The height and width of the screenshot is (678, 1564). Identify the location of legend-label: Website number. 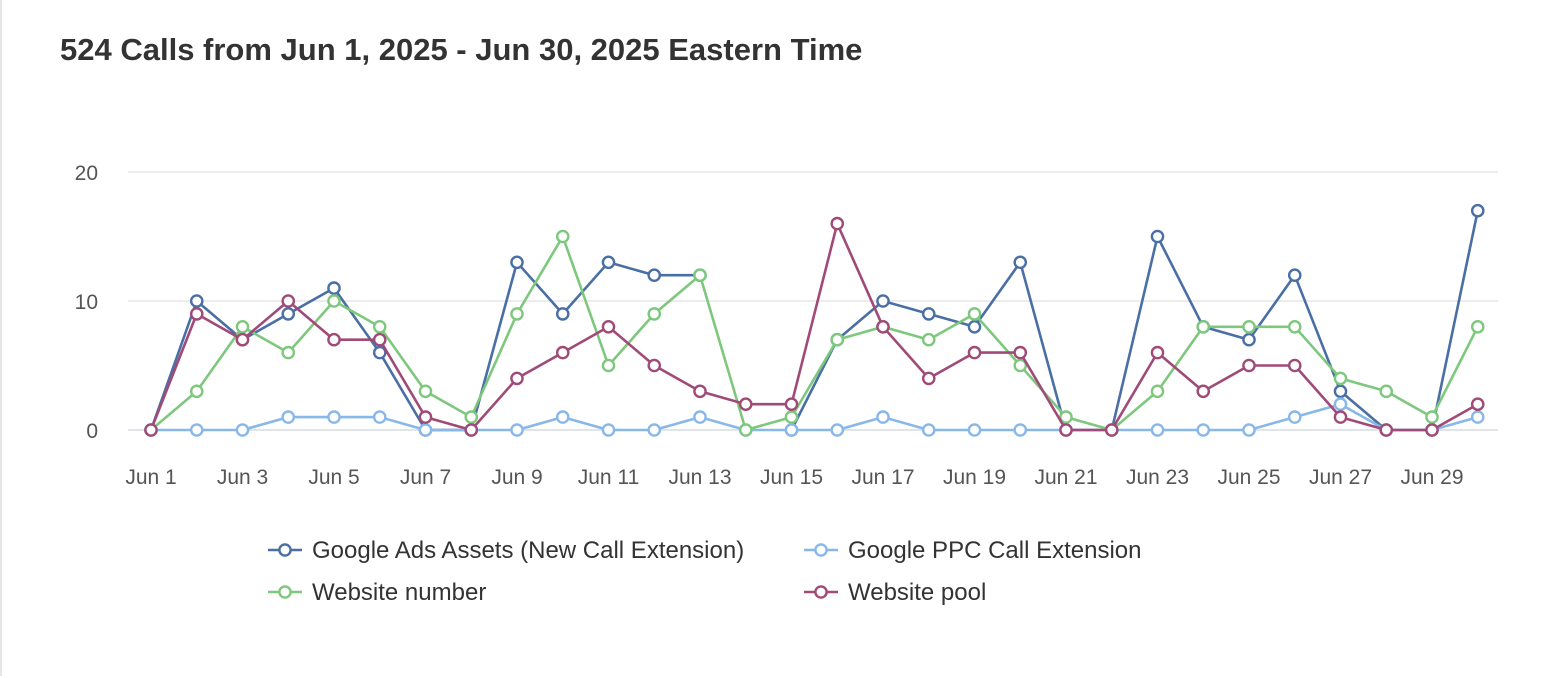
(399, 592).